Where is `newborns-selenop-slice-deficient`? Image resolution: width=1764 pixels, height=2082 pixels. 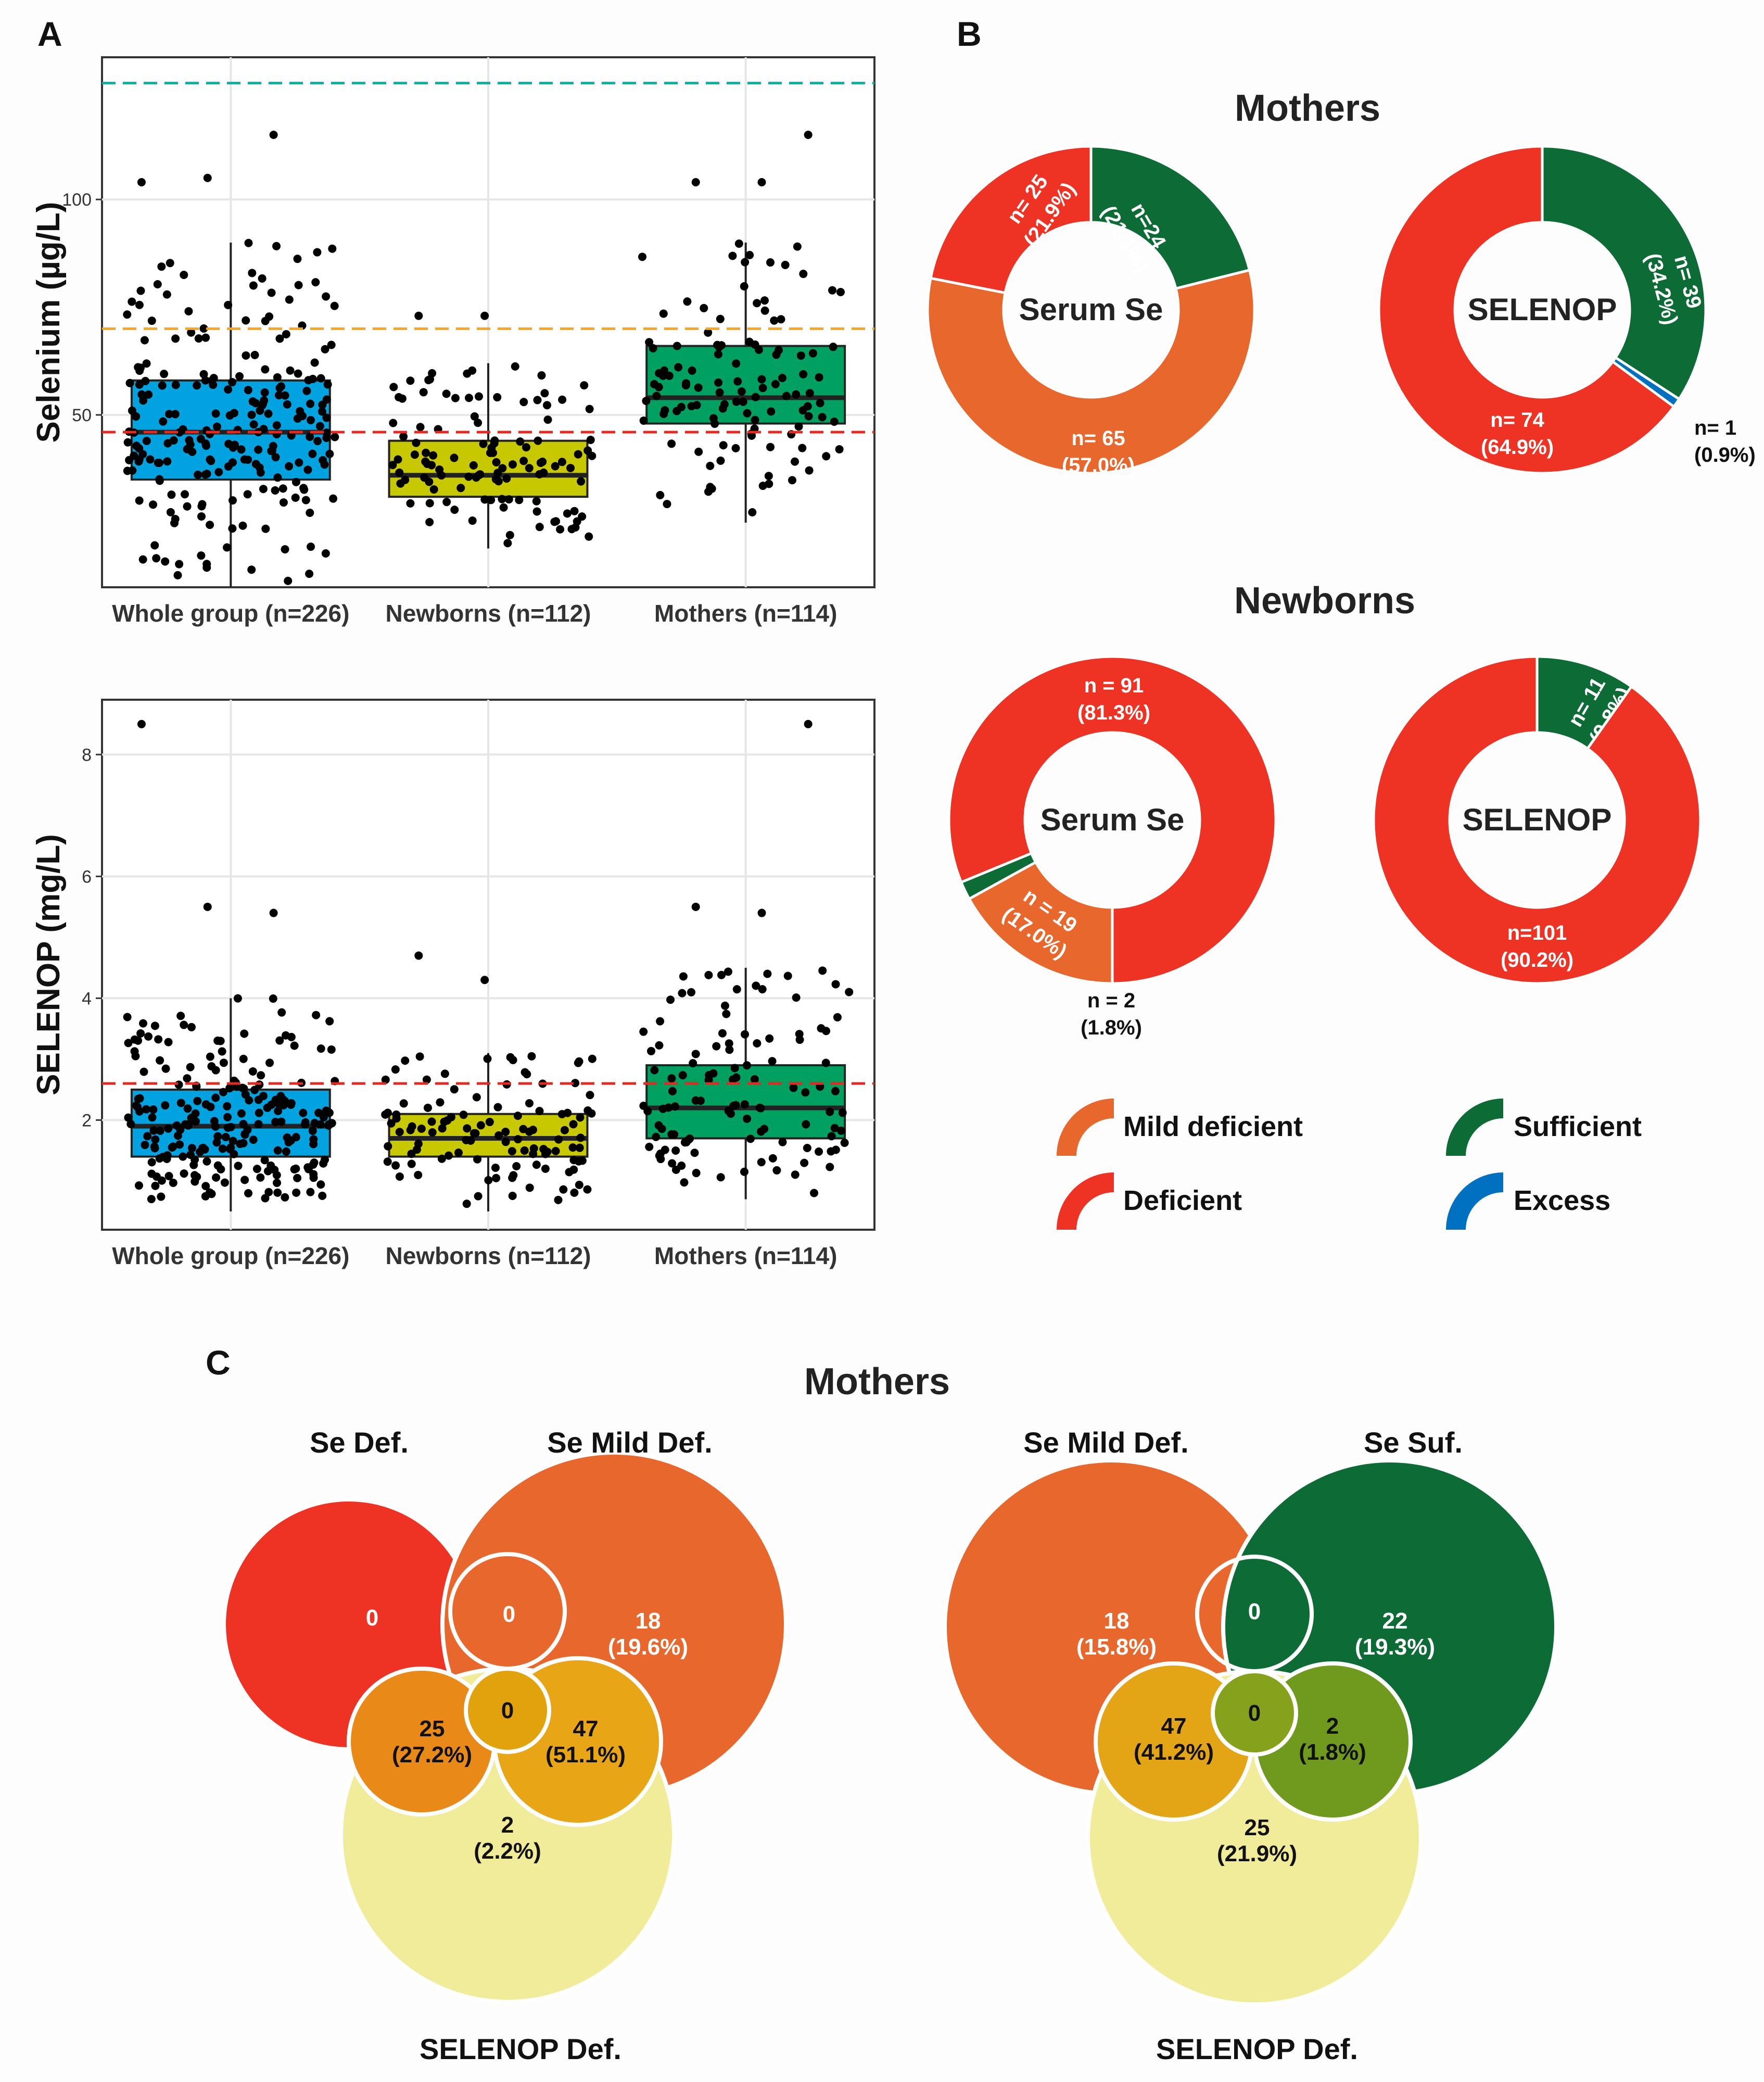
newborns-selenop-slice-deficient is located at coordinates (1537, 820).